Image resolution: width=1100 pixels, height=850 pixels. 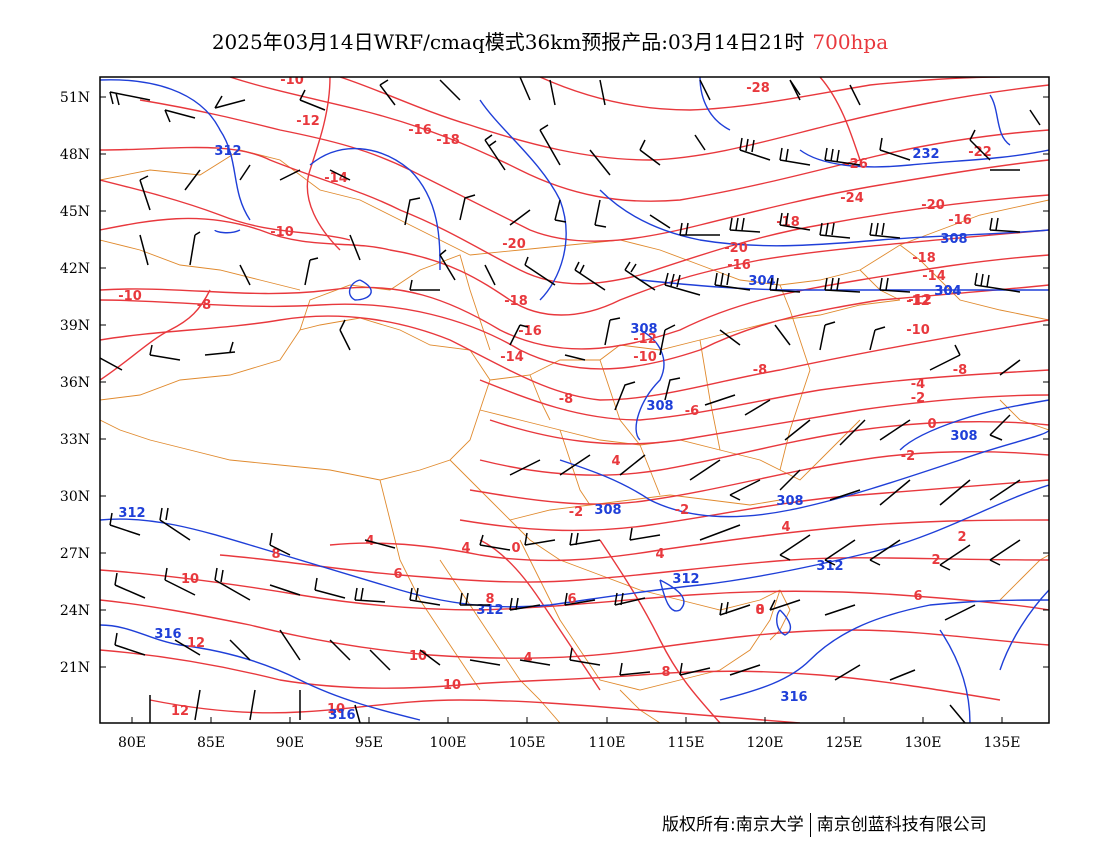 I want to click on temp-label: 12, so click(x=196, y=643).